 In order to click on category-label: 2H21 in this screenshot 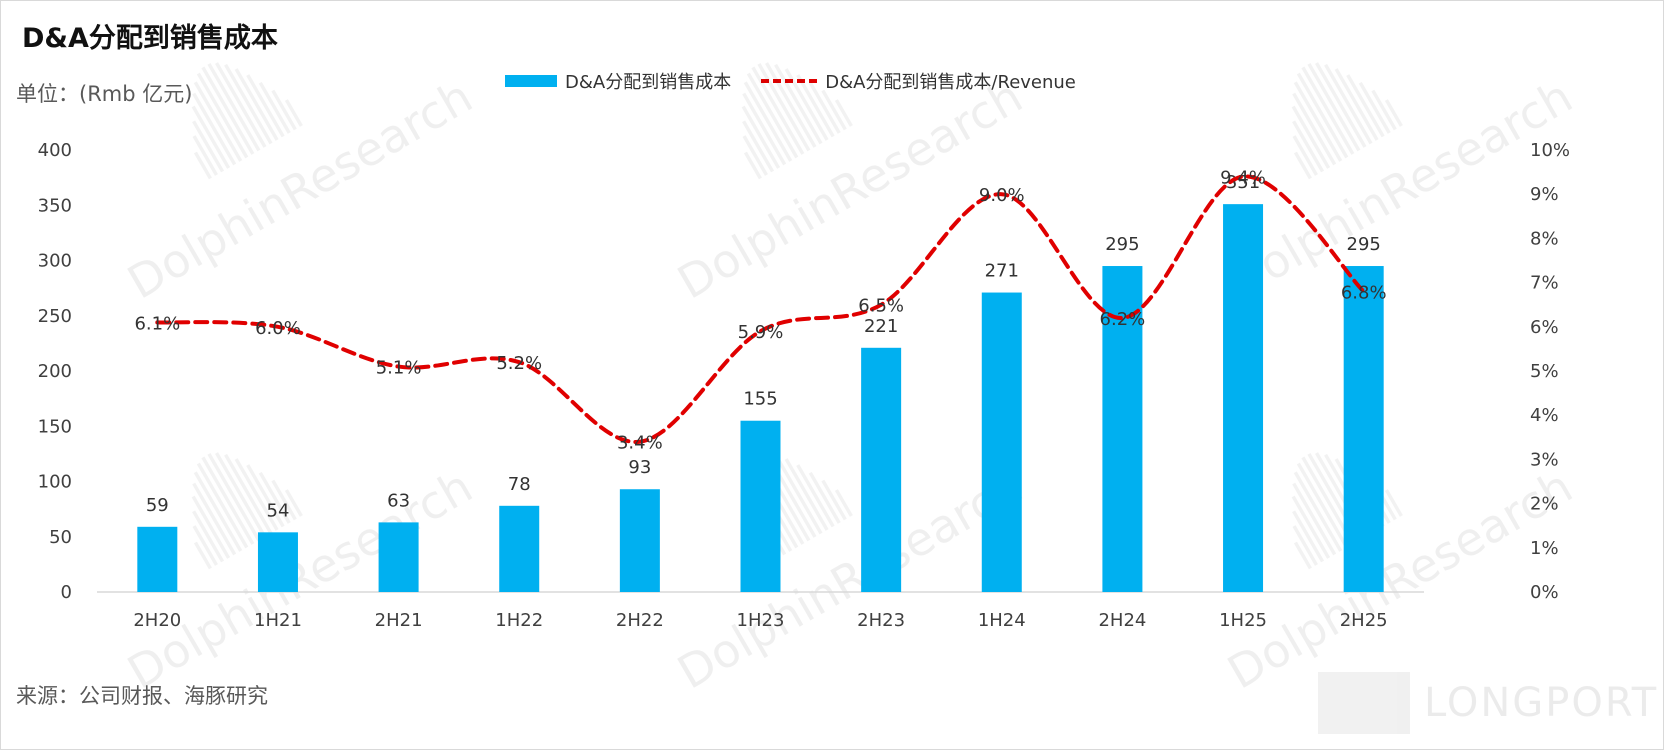, I will do `click(399, 620)`.